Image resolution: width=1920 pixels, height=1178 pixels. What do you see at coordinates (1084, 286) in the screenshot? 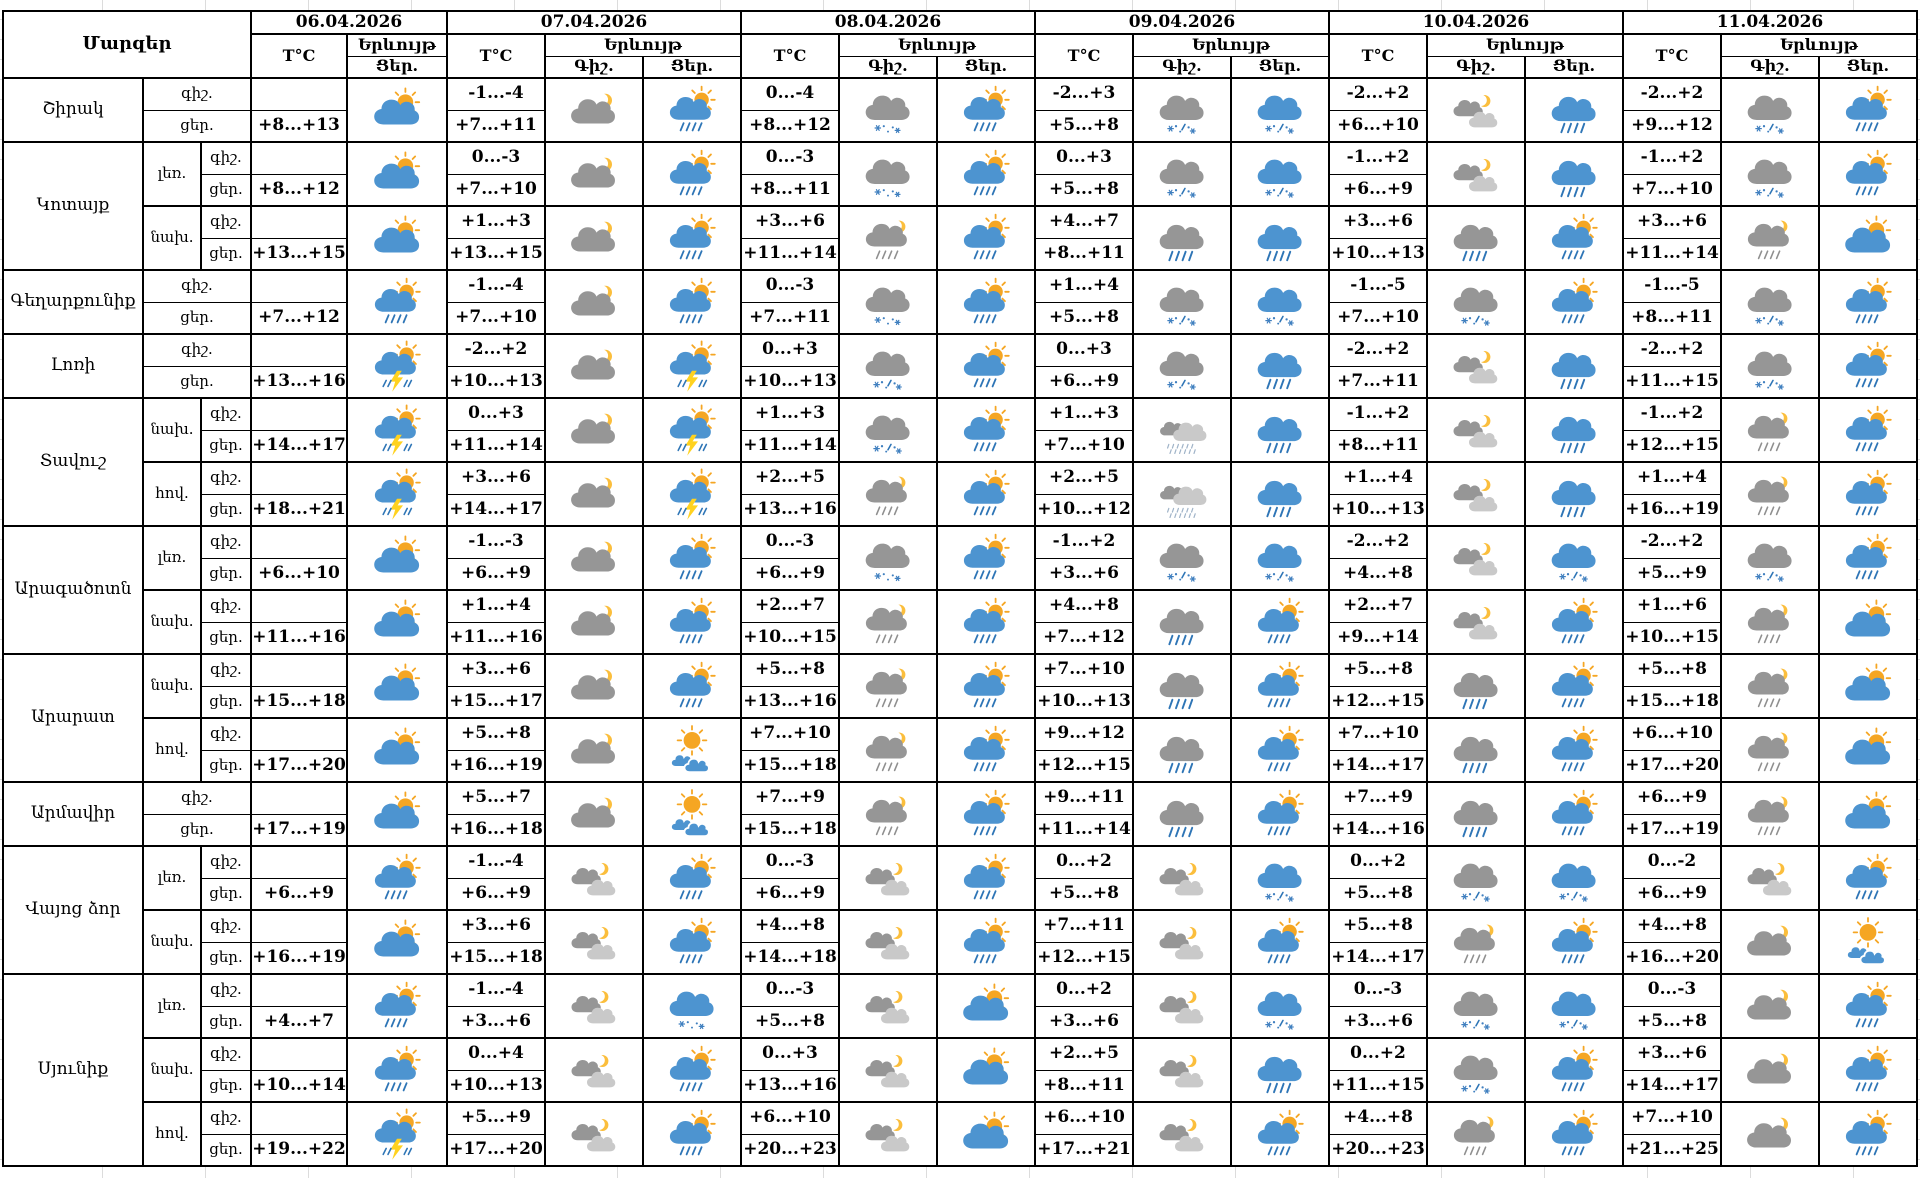
I see `temp-range-cell: +1...+4` at bounding box center [1084, 286].